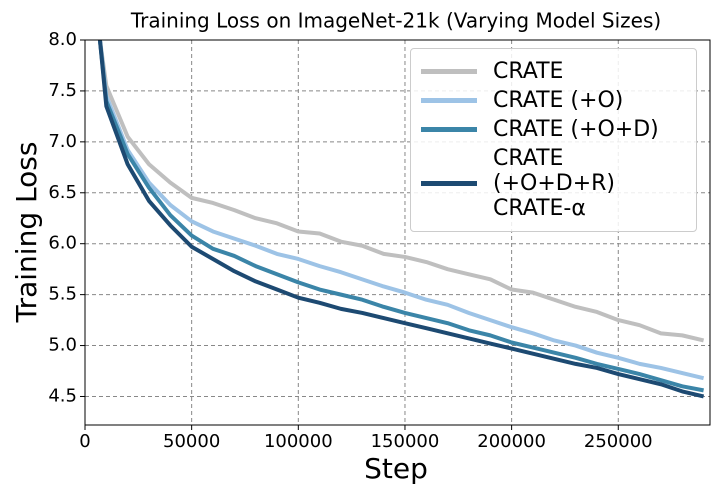 This screenshot has height=485, width=712. What do you see at coordinates (511, 441) in the screenshot?
I see `x-tick-label: 200000` at bounding box center [511, 441].